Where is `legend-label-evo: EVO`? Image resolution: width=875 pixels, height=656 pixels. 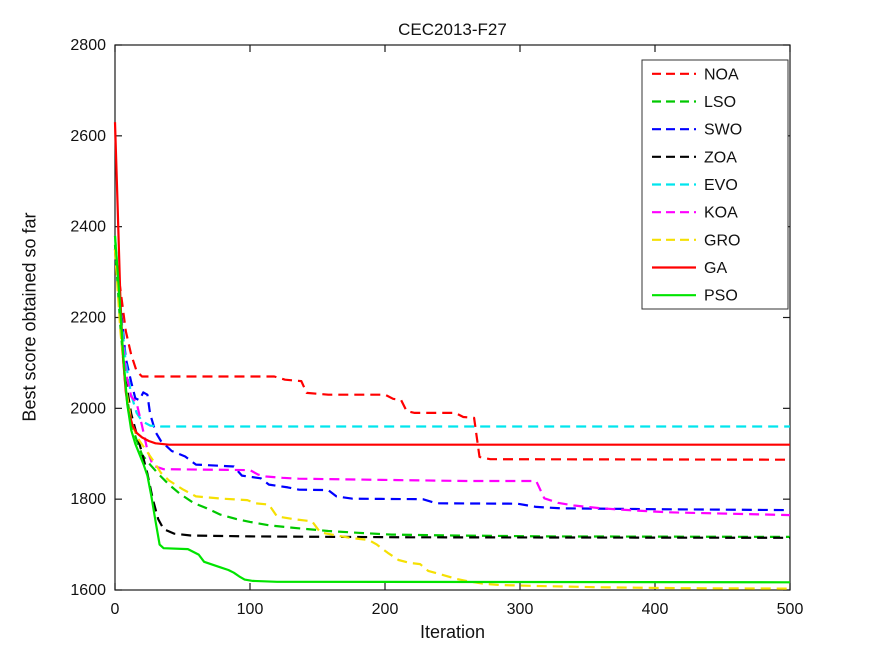
legend-label-evo: EVO is located at coordinates (721, 185).